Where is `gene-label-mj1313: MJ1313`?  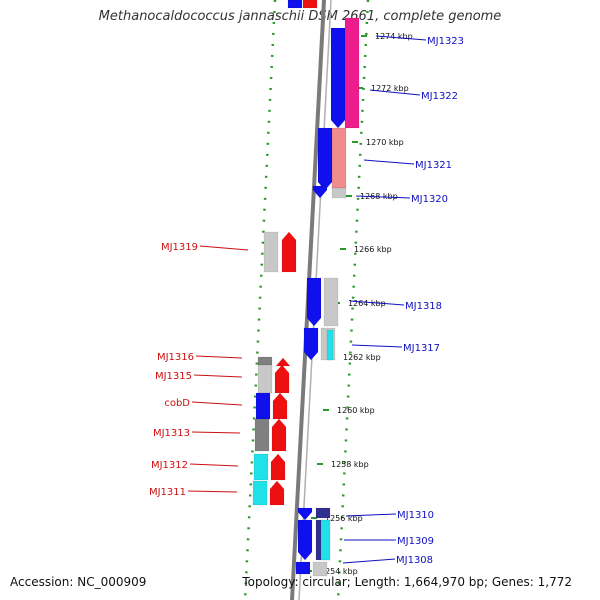
gene-label-mj1313: MJ1313 is located at coordinates (171, 433).